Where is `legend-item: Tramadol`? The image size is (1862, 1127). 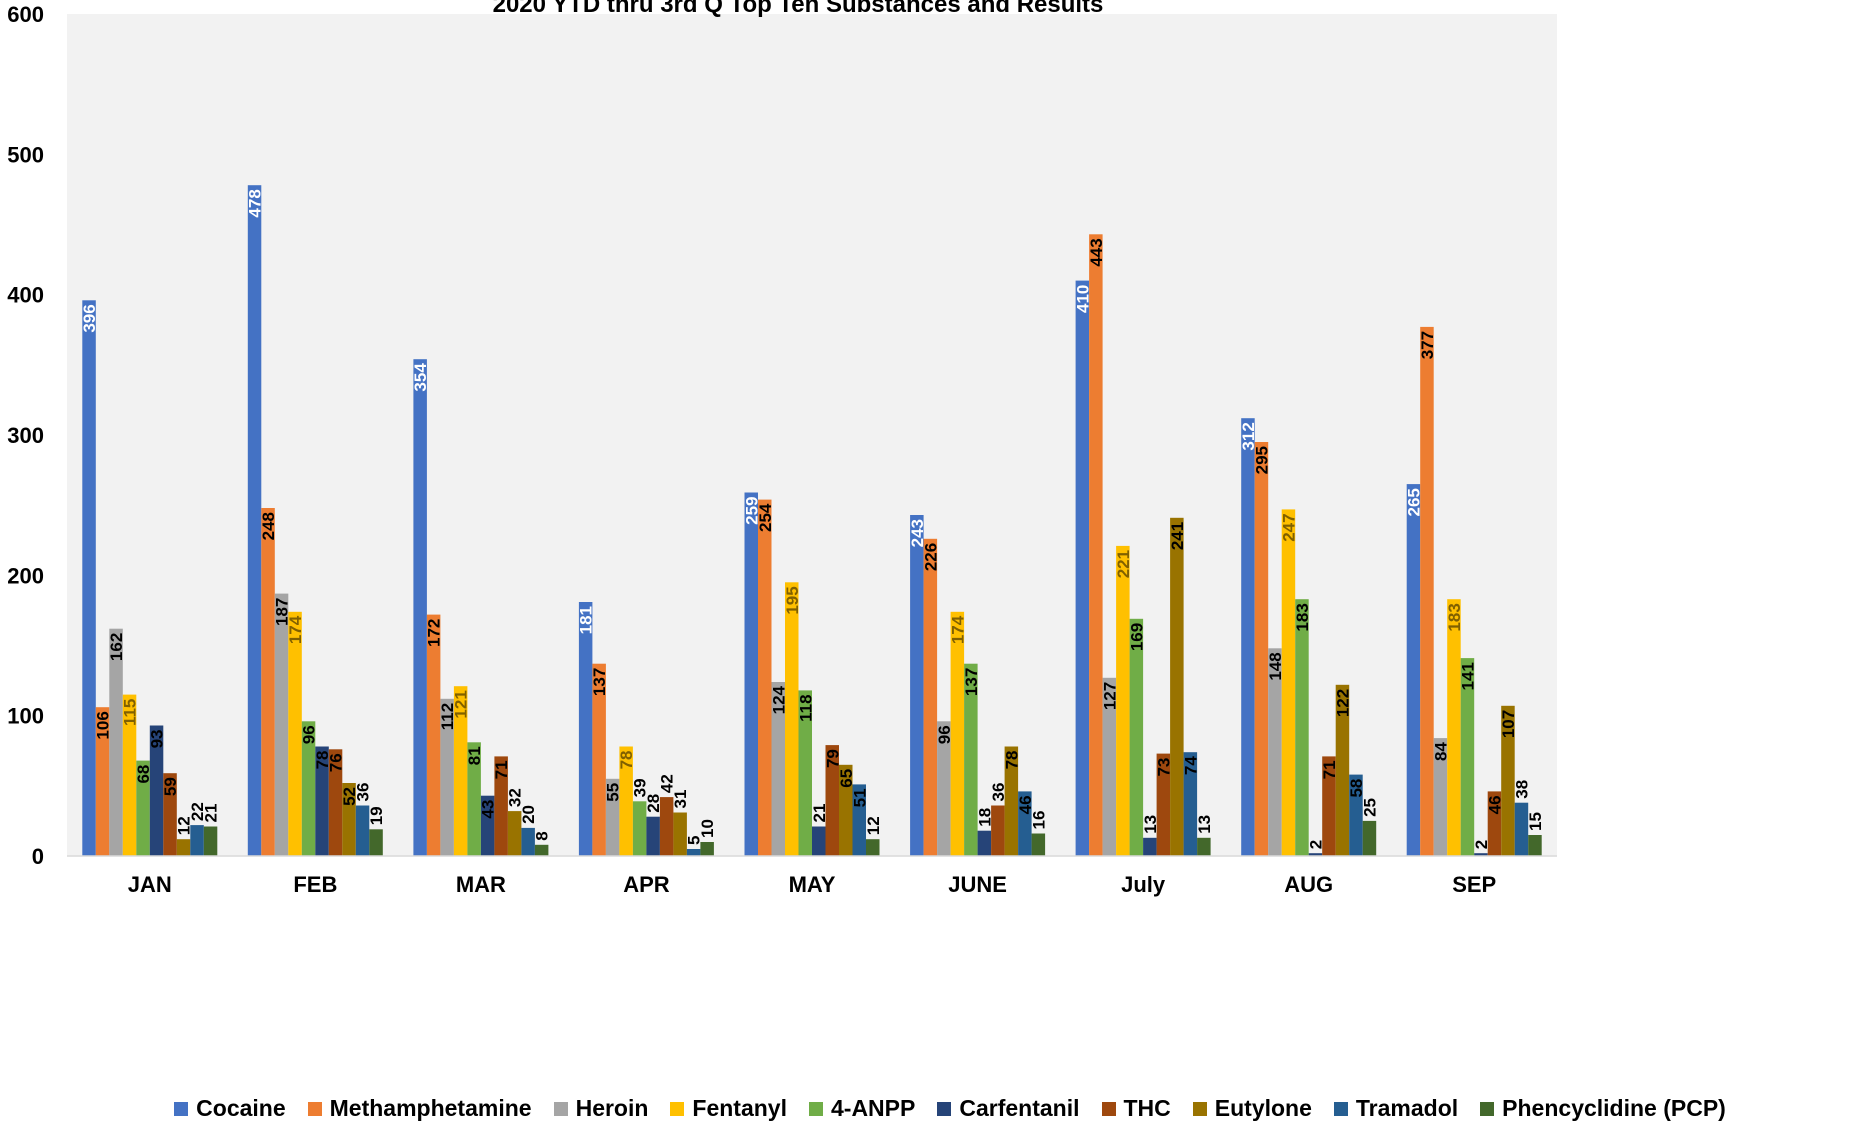
legend-item: Tramadol is located at coordinates (1396, 1108).